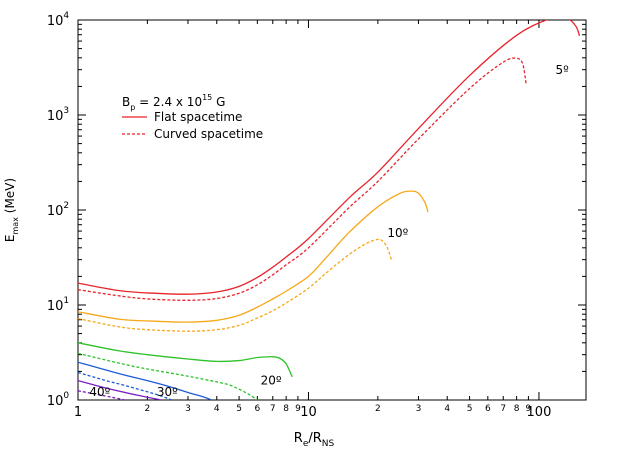  What do you see at coordinates (314, 440) in the screenshot?
I see `x-axis-title: Re/RNS` at bounding box center [314, 440].